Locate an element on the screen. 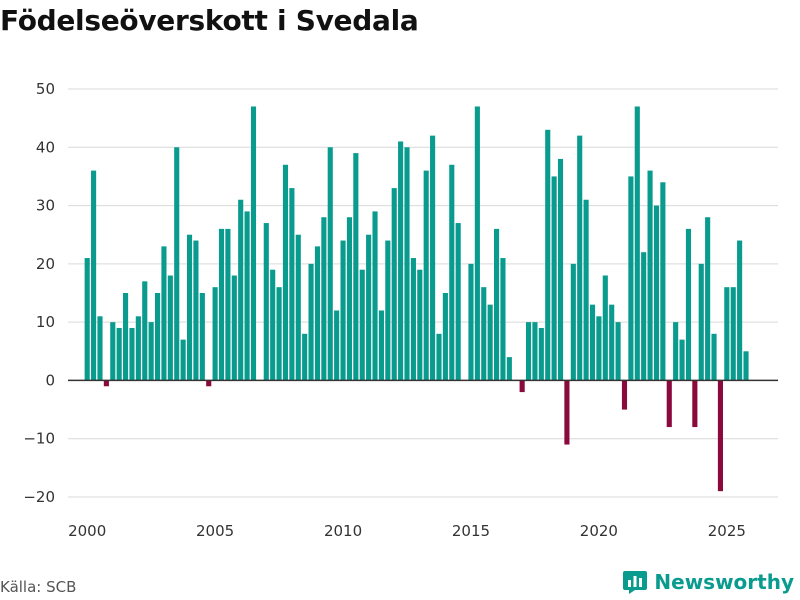 This screenshot has width=800, height=600. y-tick-label: 10 is located at coordinates (45, 322).